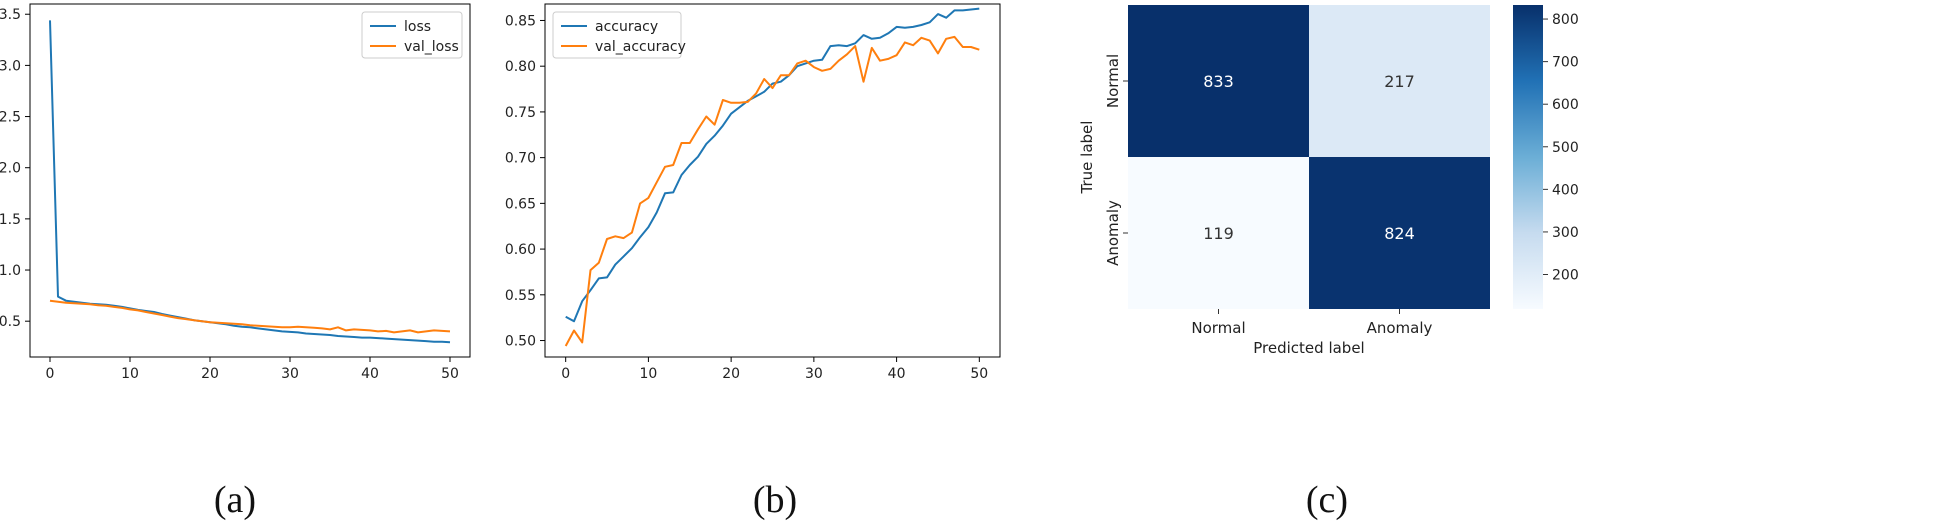 Image resolution: width=1955 pixels, height=521 pixels. Describe the element at coordinates (520, 67) in the screenshot. I see `y-tick-label: 0.80` at that location.